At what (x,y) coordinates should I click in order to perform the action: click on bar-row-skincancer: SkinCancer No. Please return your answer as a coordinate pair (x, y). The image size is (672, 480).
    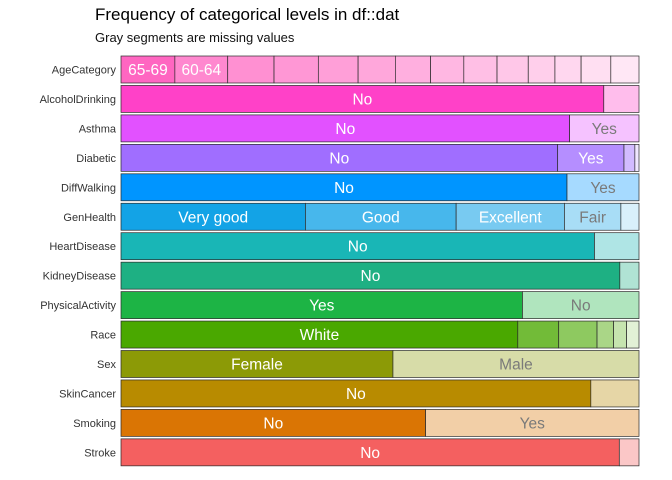
    Looking at the image, I should click on (349, 393).